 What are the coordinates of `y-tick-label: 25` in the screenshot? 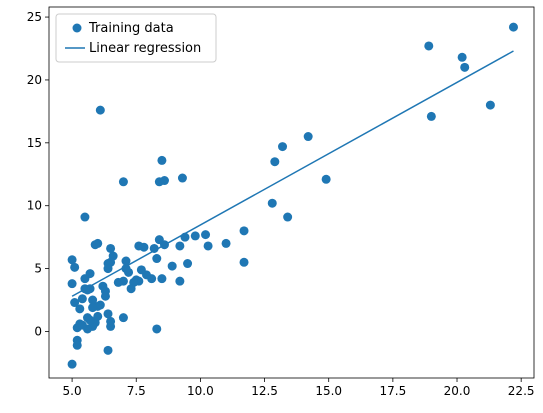 It's located at (34, 17).